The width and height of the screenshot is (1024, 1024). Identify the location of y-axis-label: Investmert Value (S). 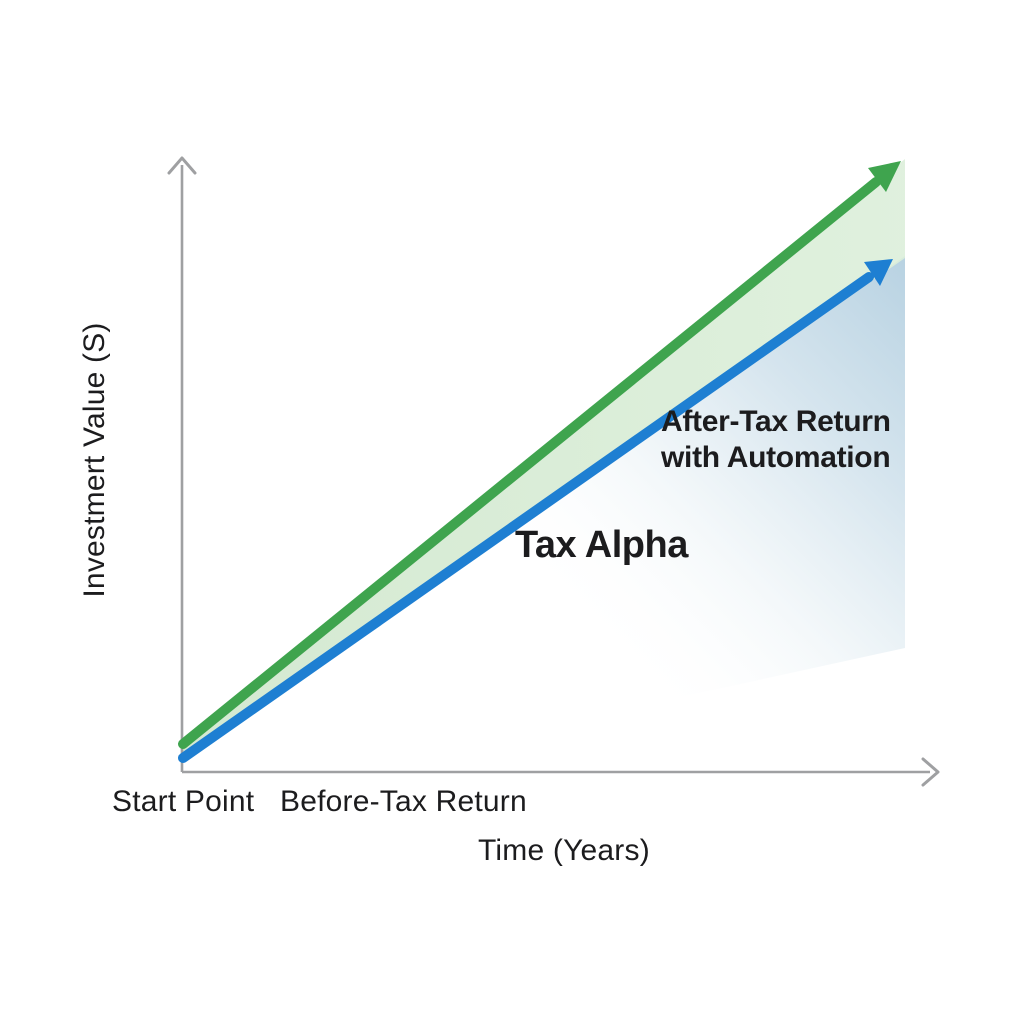
(94, 460).